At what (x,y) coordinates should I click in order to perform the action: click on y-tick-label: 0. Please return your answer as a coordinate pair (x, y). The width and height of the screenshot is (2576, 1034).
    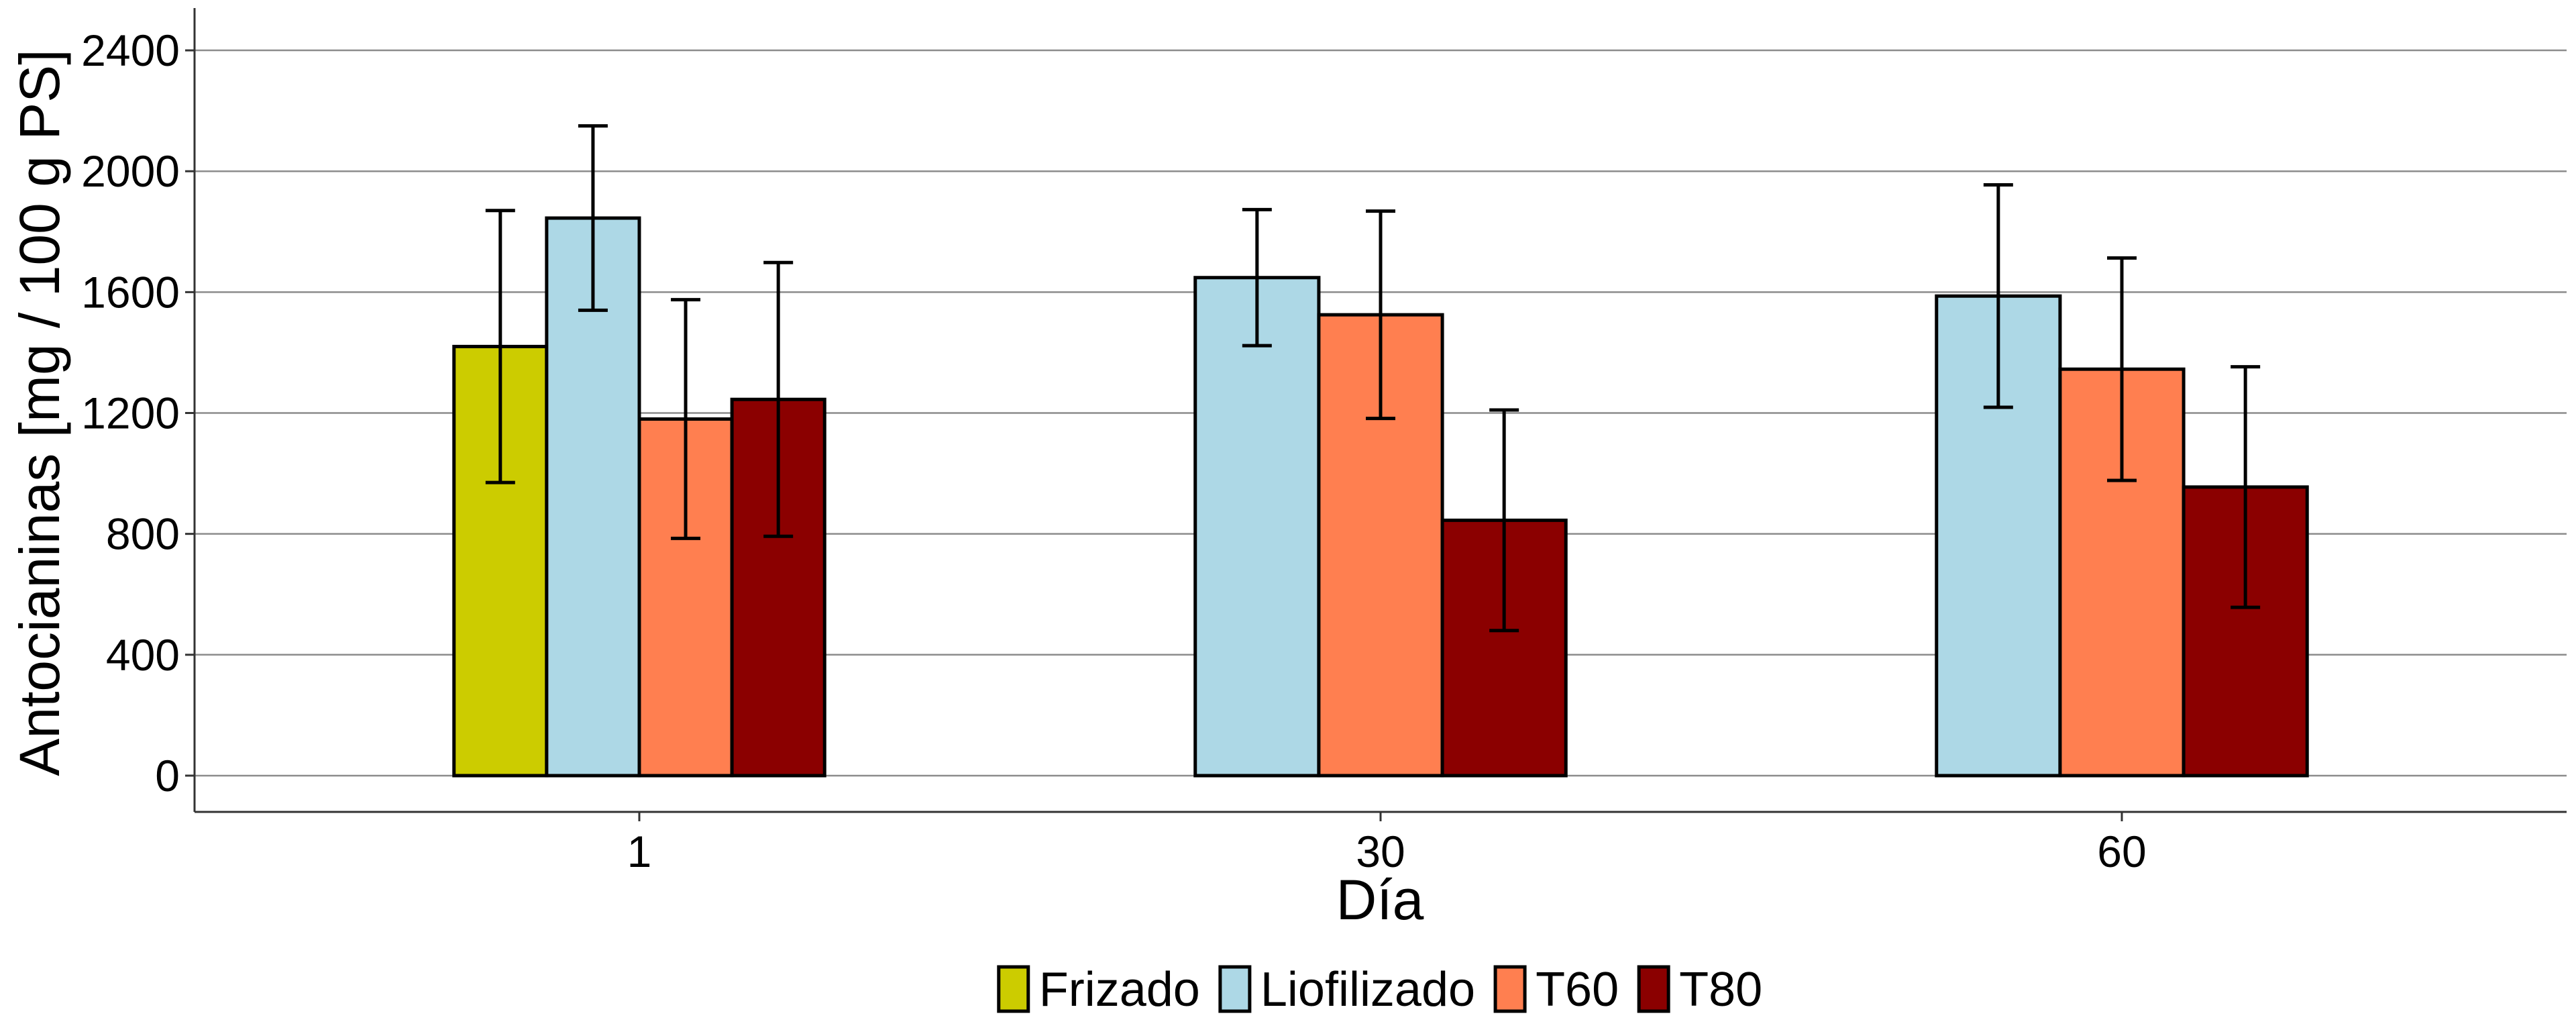
    Looking at the image, I should click on (167, 775).